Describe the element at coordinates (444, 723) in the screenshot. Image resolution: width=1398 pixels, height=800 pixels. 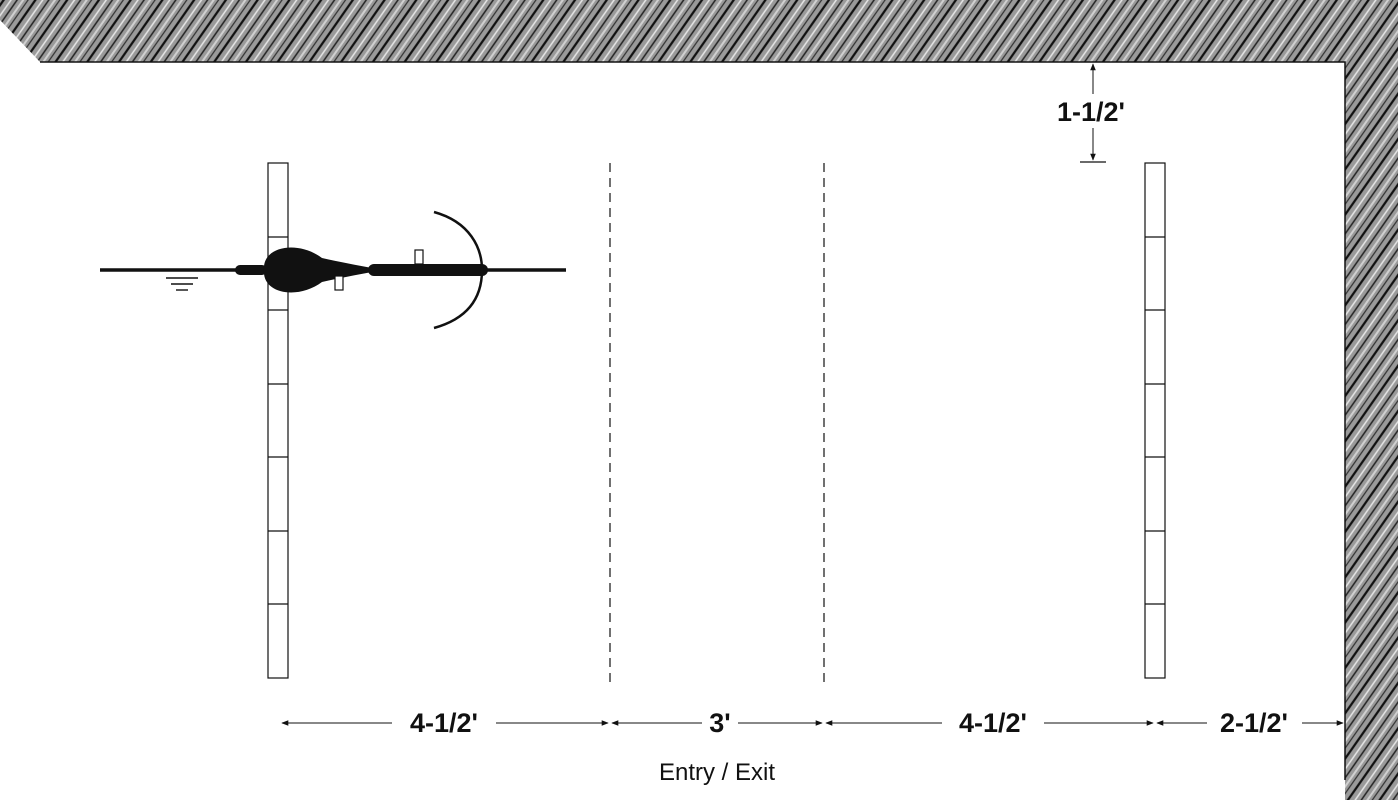
I see `span-1-label: 4-1/2'` at that location.